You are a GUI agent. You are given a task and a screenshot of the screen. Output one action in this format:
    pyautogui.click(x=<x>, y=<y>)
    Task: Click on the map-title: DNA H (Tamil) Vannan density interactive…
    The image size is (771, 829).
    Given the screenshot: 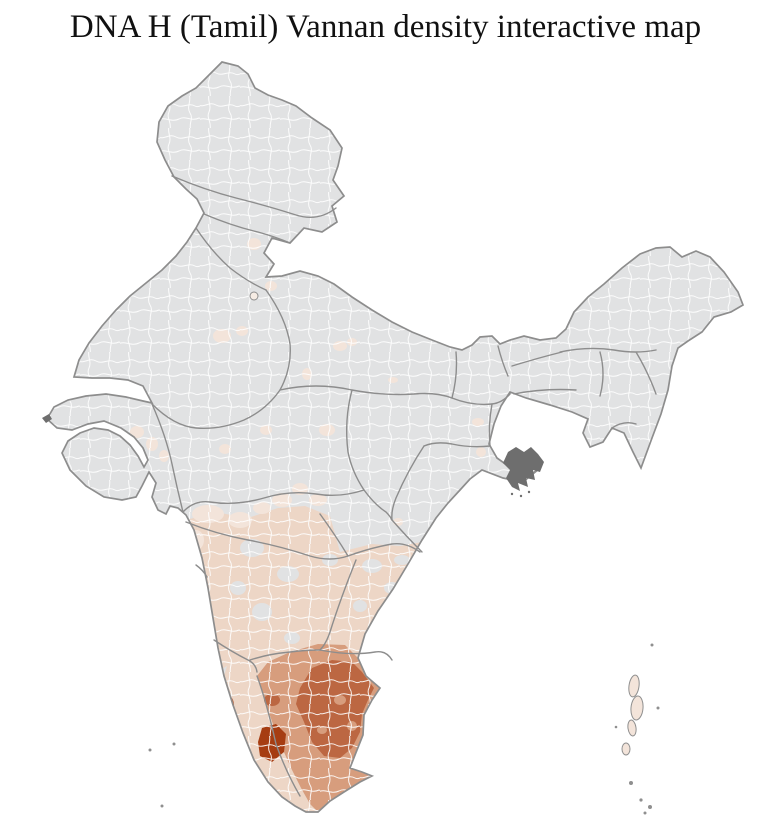 What is the action you would take?
    pyautogui.click(x=385, y=27)
    